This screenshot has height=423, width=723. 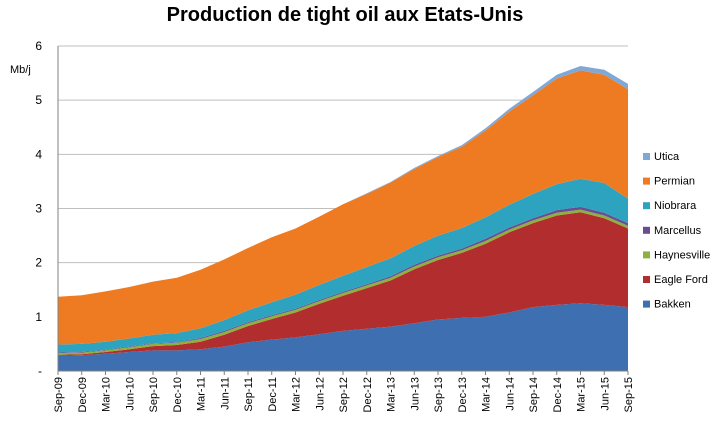 I want to click on x-tick-label: Mar-12, so click(x=297, y=394).